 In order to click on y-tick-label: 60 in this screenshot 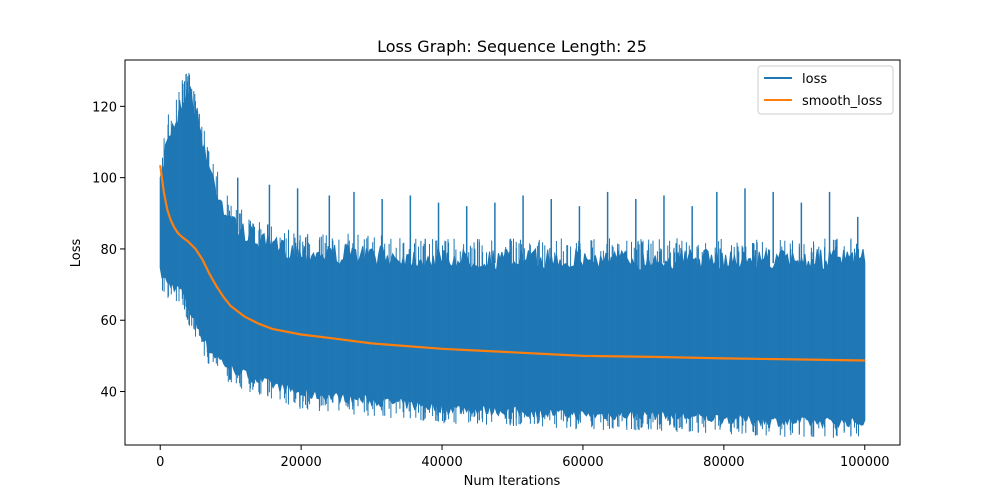, I will do `click(108, 321)`.